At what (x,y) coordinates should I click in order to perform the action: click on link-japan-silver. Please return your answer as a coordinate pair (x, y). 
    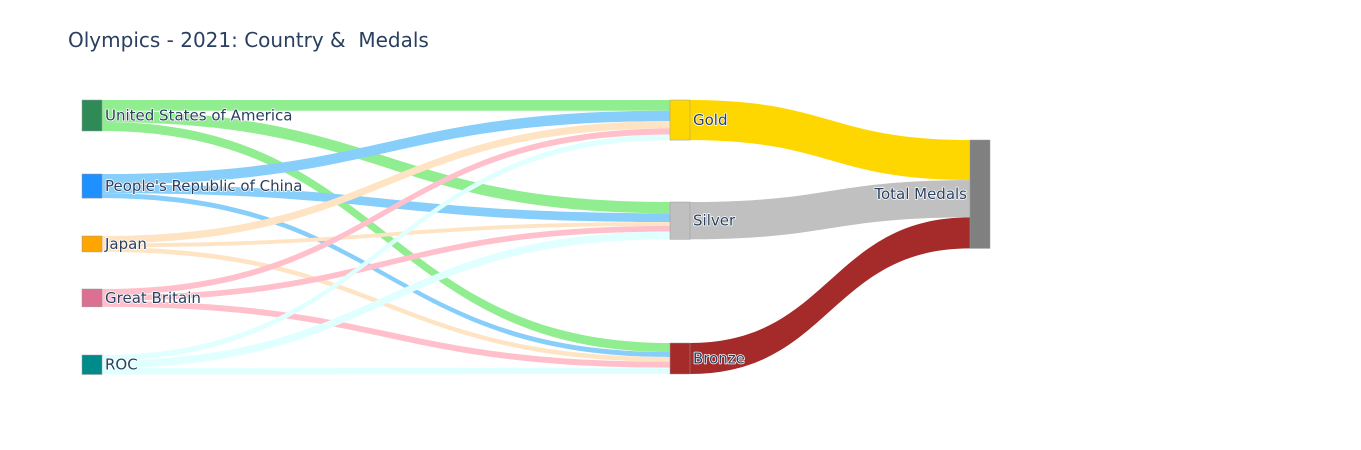
    Looking at the image, I should click on (386, 235).